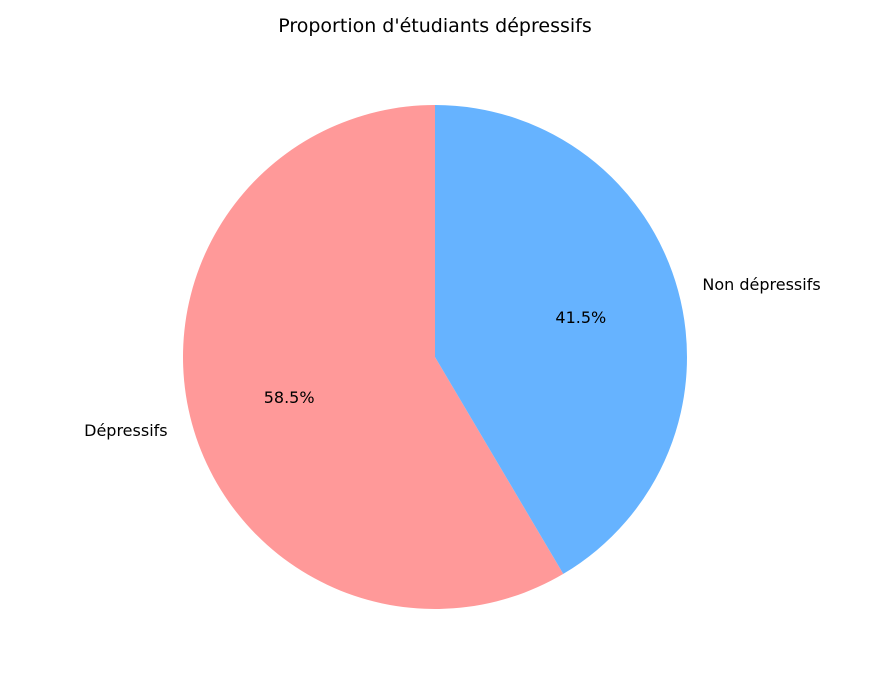 The width and height of the screenshot is (874, 679). Describe the element at coordinates (761, 284) in the screenshot. I see `pie-category-label: Non dépressifs` at that location.